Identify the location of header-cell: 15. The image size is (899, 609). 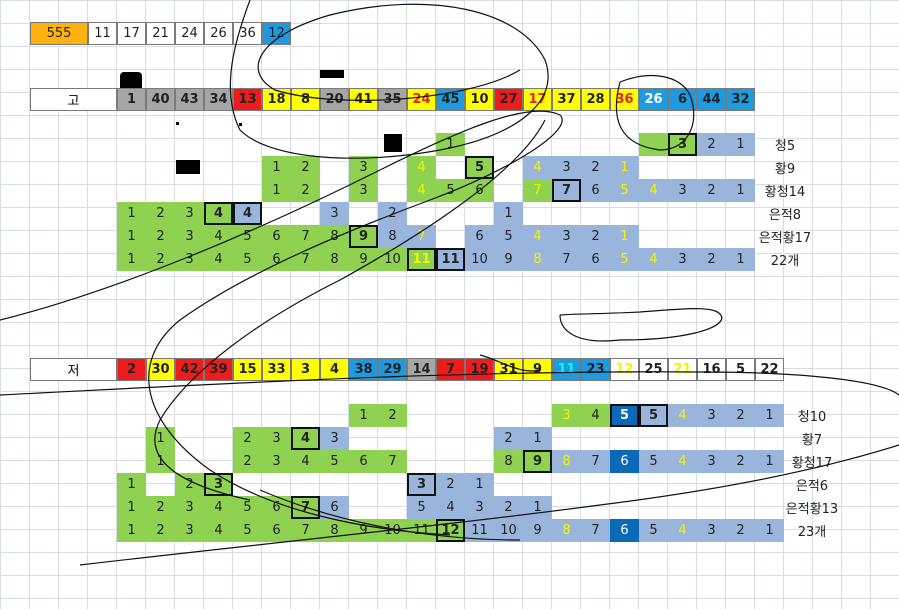
(247, 369).